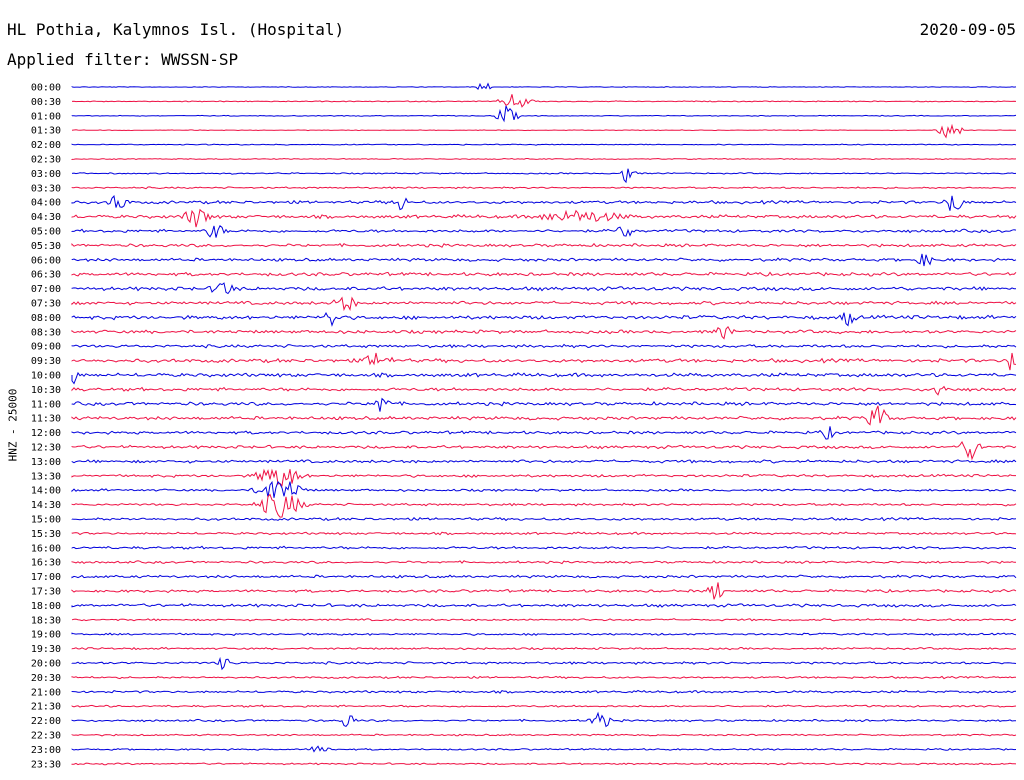 The height and width of the screenshot is (780, 1024). Describe the element at coordinates (46, 606) in the screenshot. I see `row-time-label: 18:00` at that location.